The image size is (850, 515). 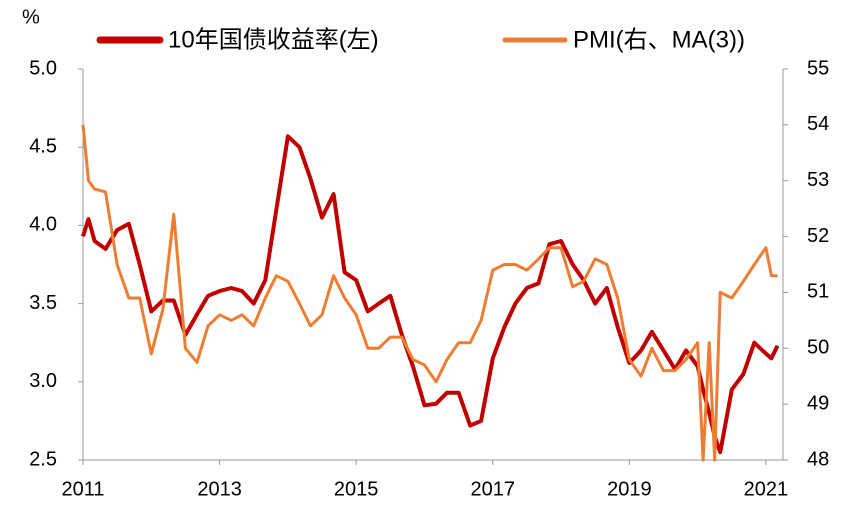 I want to click on y-tick-label: 2.5, so click(x=43, y=459).